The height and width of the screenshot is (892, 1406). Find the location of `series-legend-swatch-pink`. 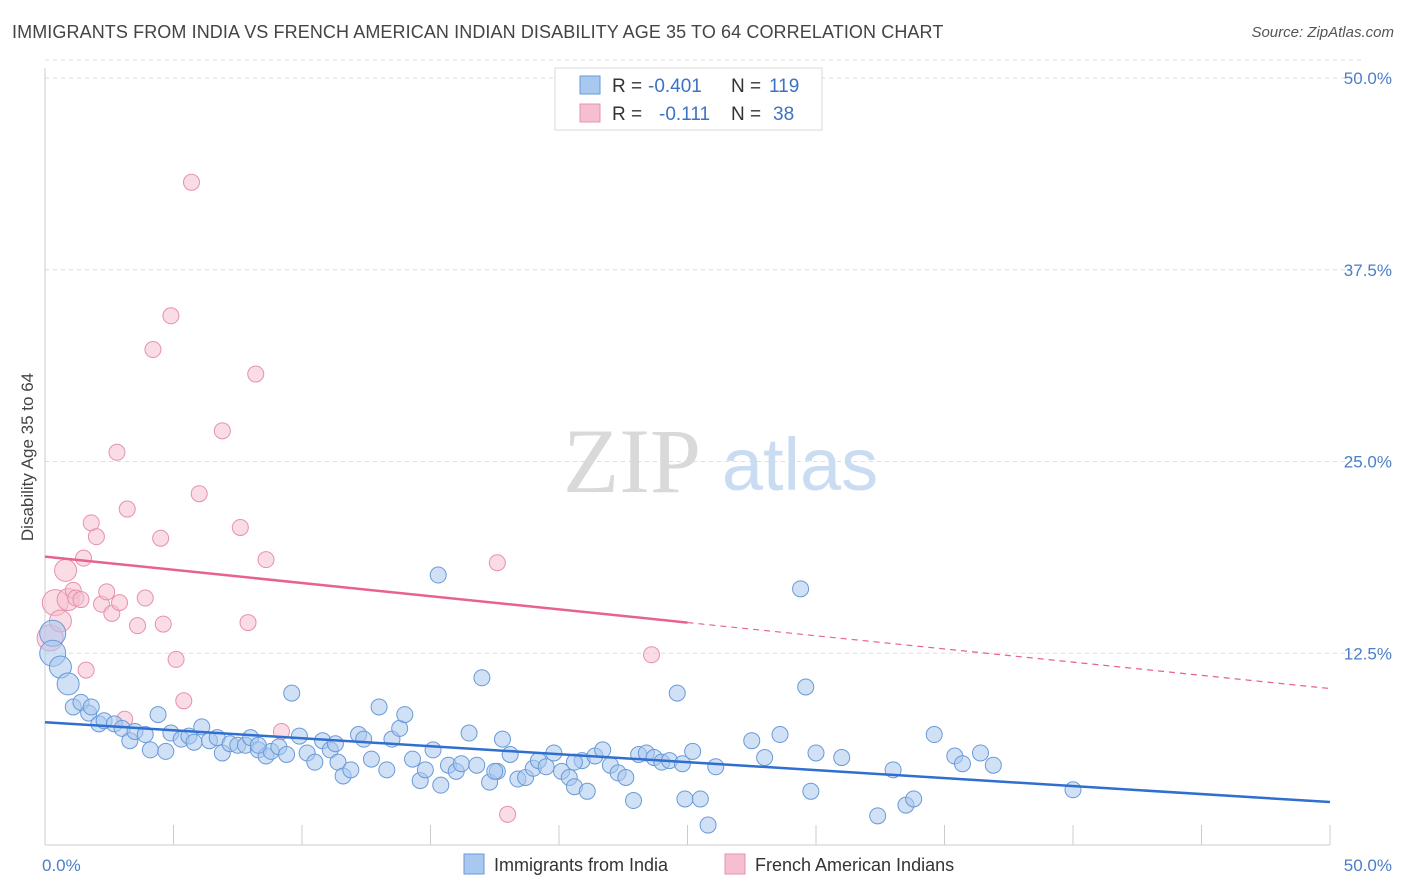

series-legend-swatch-pink is located at coordinates (735, 864).